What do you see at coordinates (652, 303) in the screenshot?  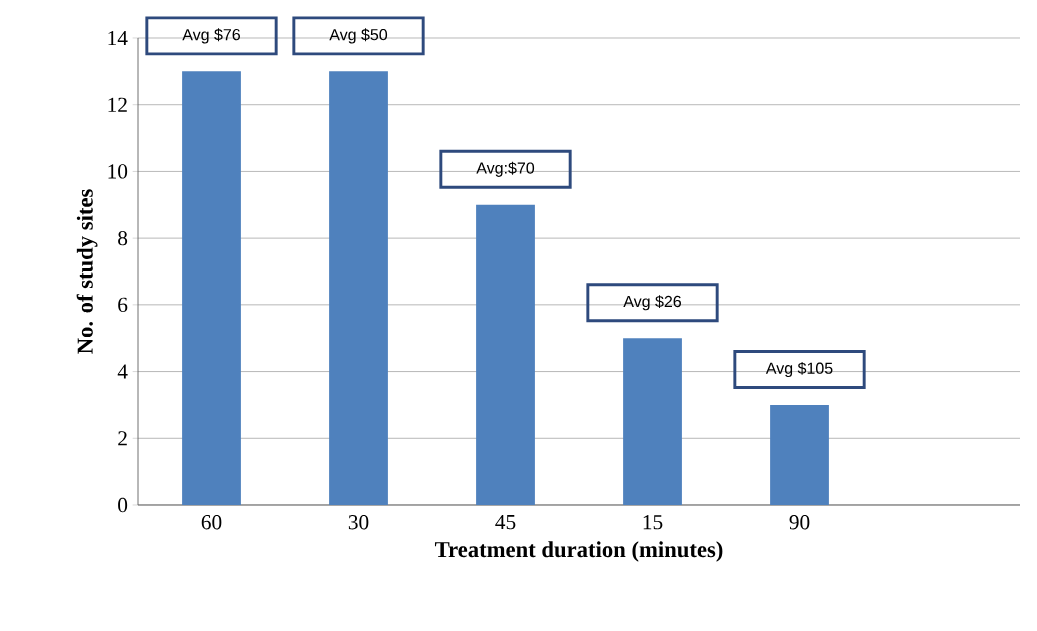 I see `annotation: Avg $26` at bounding box center [652, 303].